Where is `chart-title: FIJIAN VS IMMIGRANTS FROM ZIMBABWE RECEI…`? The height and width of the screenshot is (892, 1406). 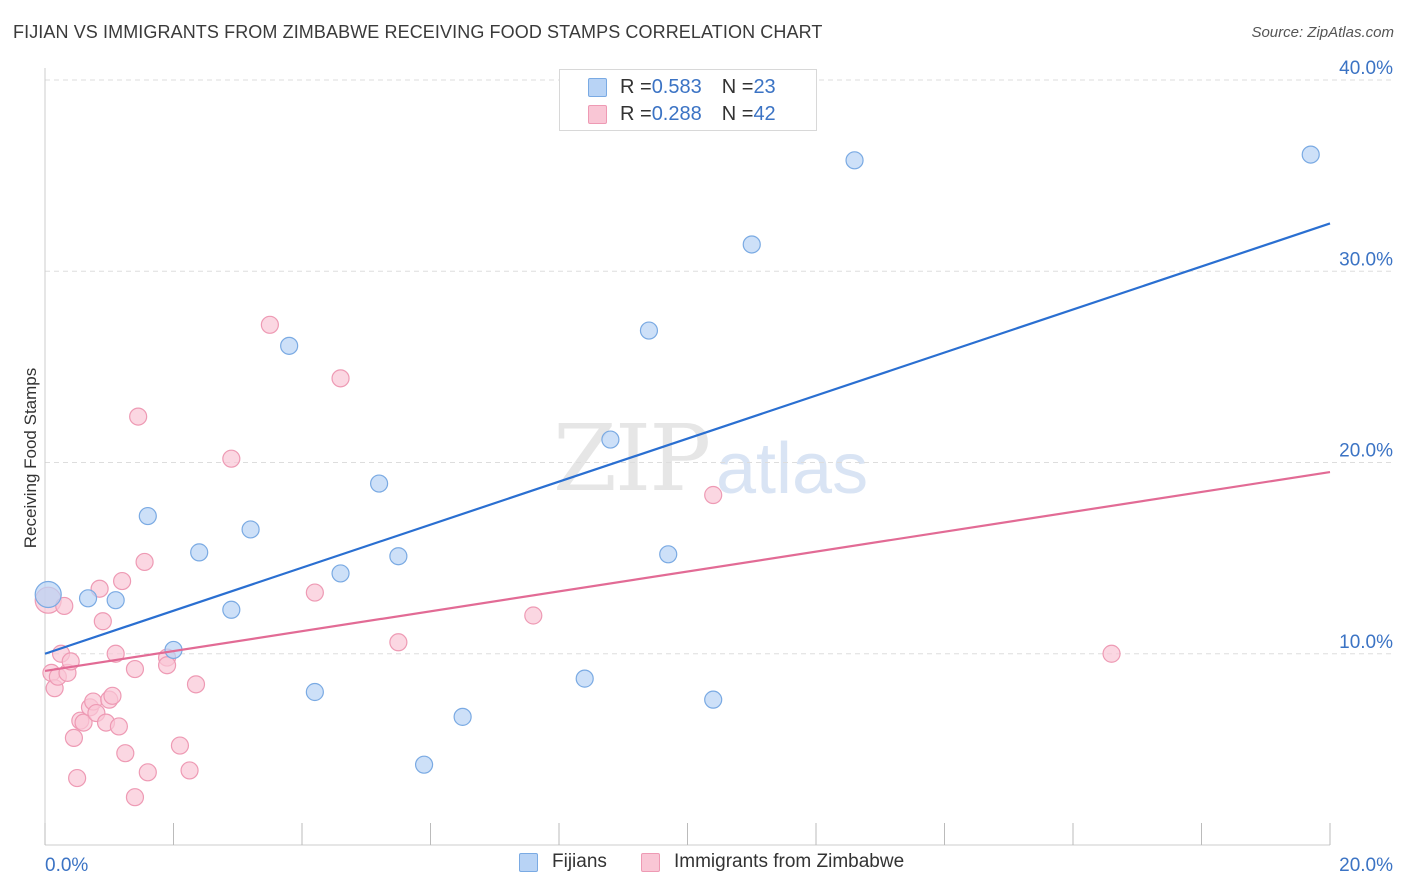 chart-title: FIJIAN VS IMMIGRANTS FROM ZIMBABWE RECEI… is located at coordinates (418, 32).